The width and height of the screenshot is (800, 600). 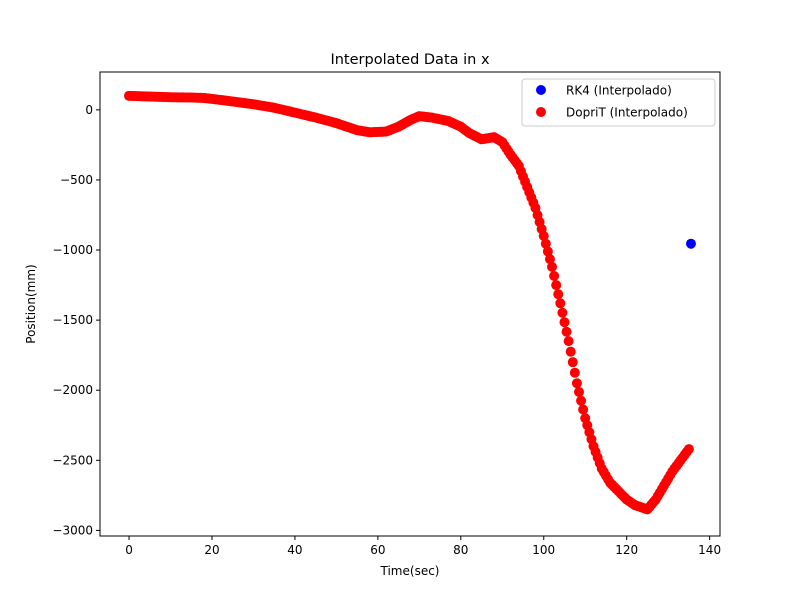 What do you see at coordinates (72, 250) in the screenshot?
I see `y-tick-label-2: −1000` at bounding box center [72, 250].